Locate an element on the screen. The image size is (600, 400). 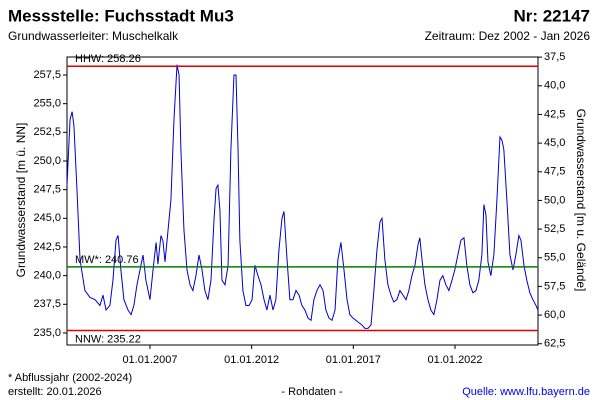
y-tick-label: 252,5 is located at coordinates (47, 132).